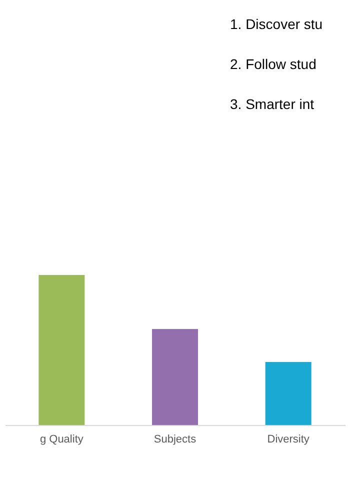 The height and width of the screenshot is (500, 360). Describe the element at coordinates (276, 24) in the screenshot. I see `text: 1. Discover stu` at that location.